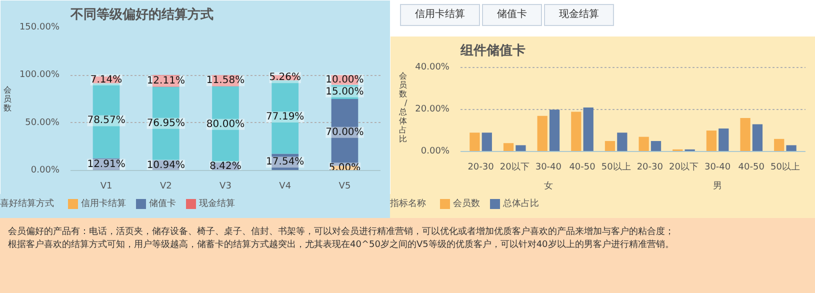  What do you see at coordinates (432, 67) in the screenshot?
I see `y-tick-label: 40.00%` at bounding box center [432, 67].